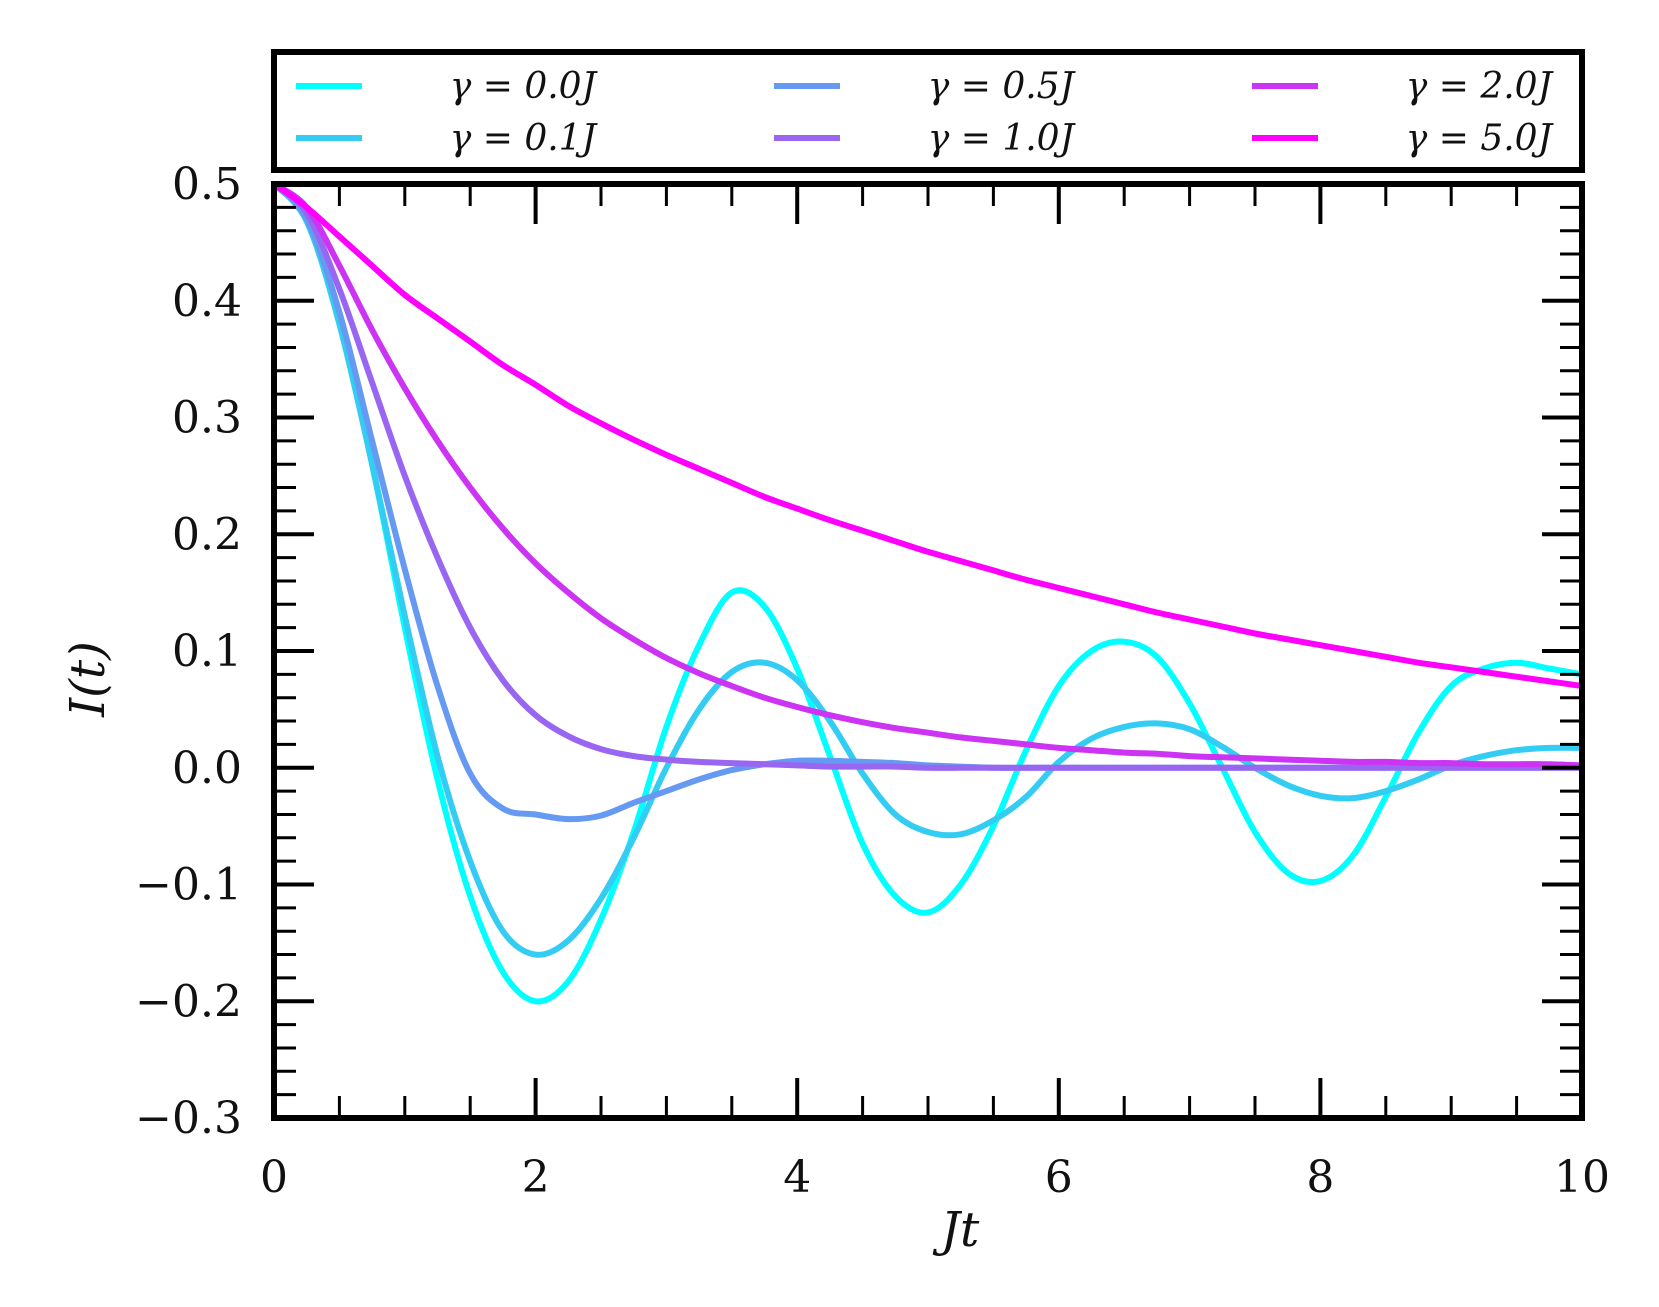 This screenshot has width=1659, height=1307. What do you see at coordinates (207, 651) in the screenshot?
I see `y-tick-label: 0.1` at bounding box center [207, 651].